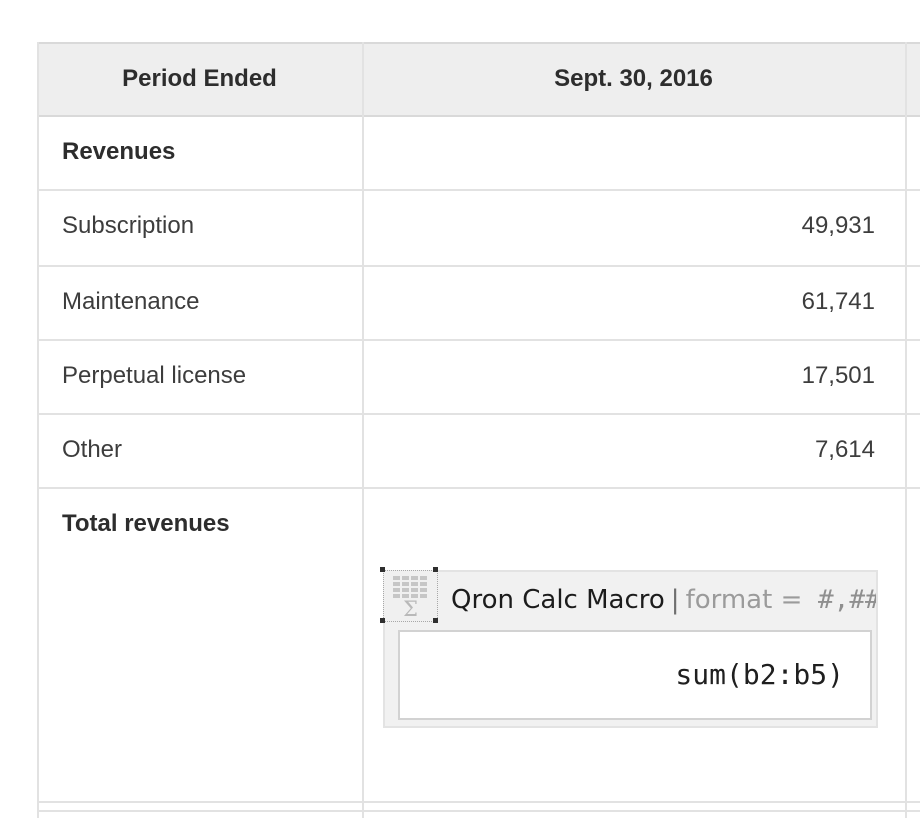  Describe the element at coordinates (38, 430) in the screenshot. I see `table-left-border` at that location.